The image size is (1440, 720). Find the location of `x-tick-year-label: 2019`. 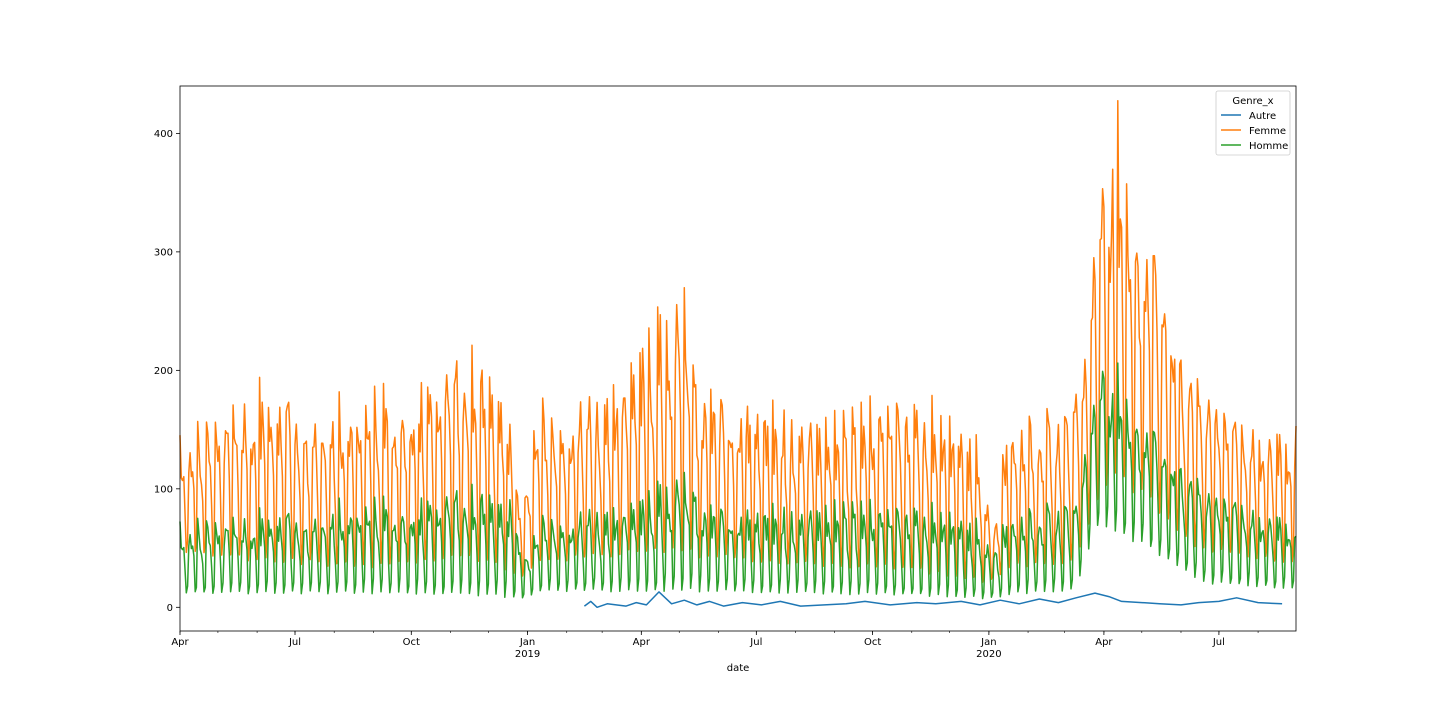

x-tick-year-label: 2019 is located at coordinates (527, 654).